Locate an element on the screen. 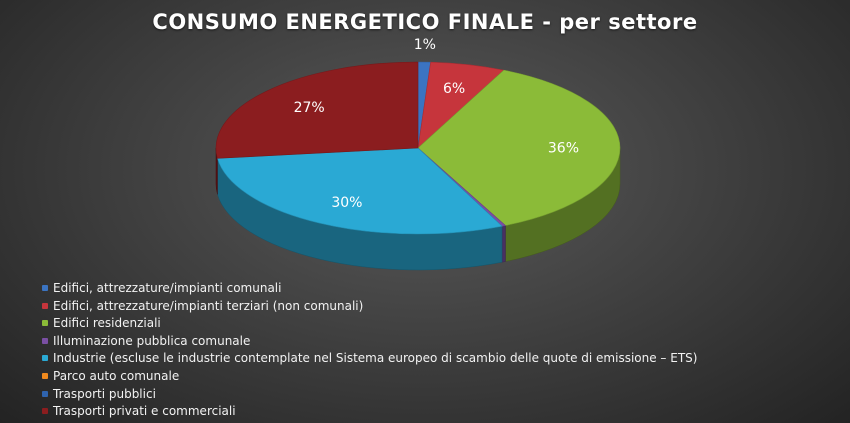 Image resolution: width=850 pixels, height=423 pixels. legend-label: Parco auto comunale is located at coordinates (116, 375).